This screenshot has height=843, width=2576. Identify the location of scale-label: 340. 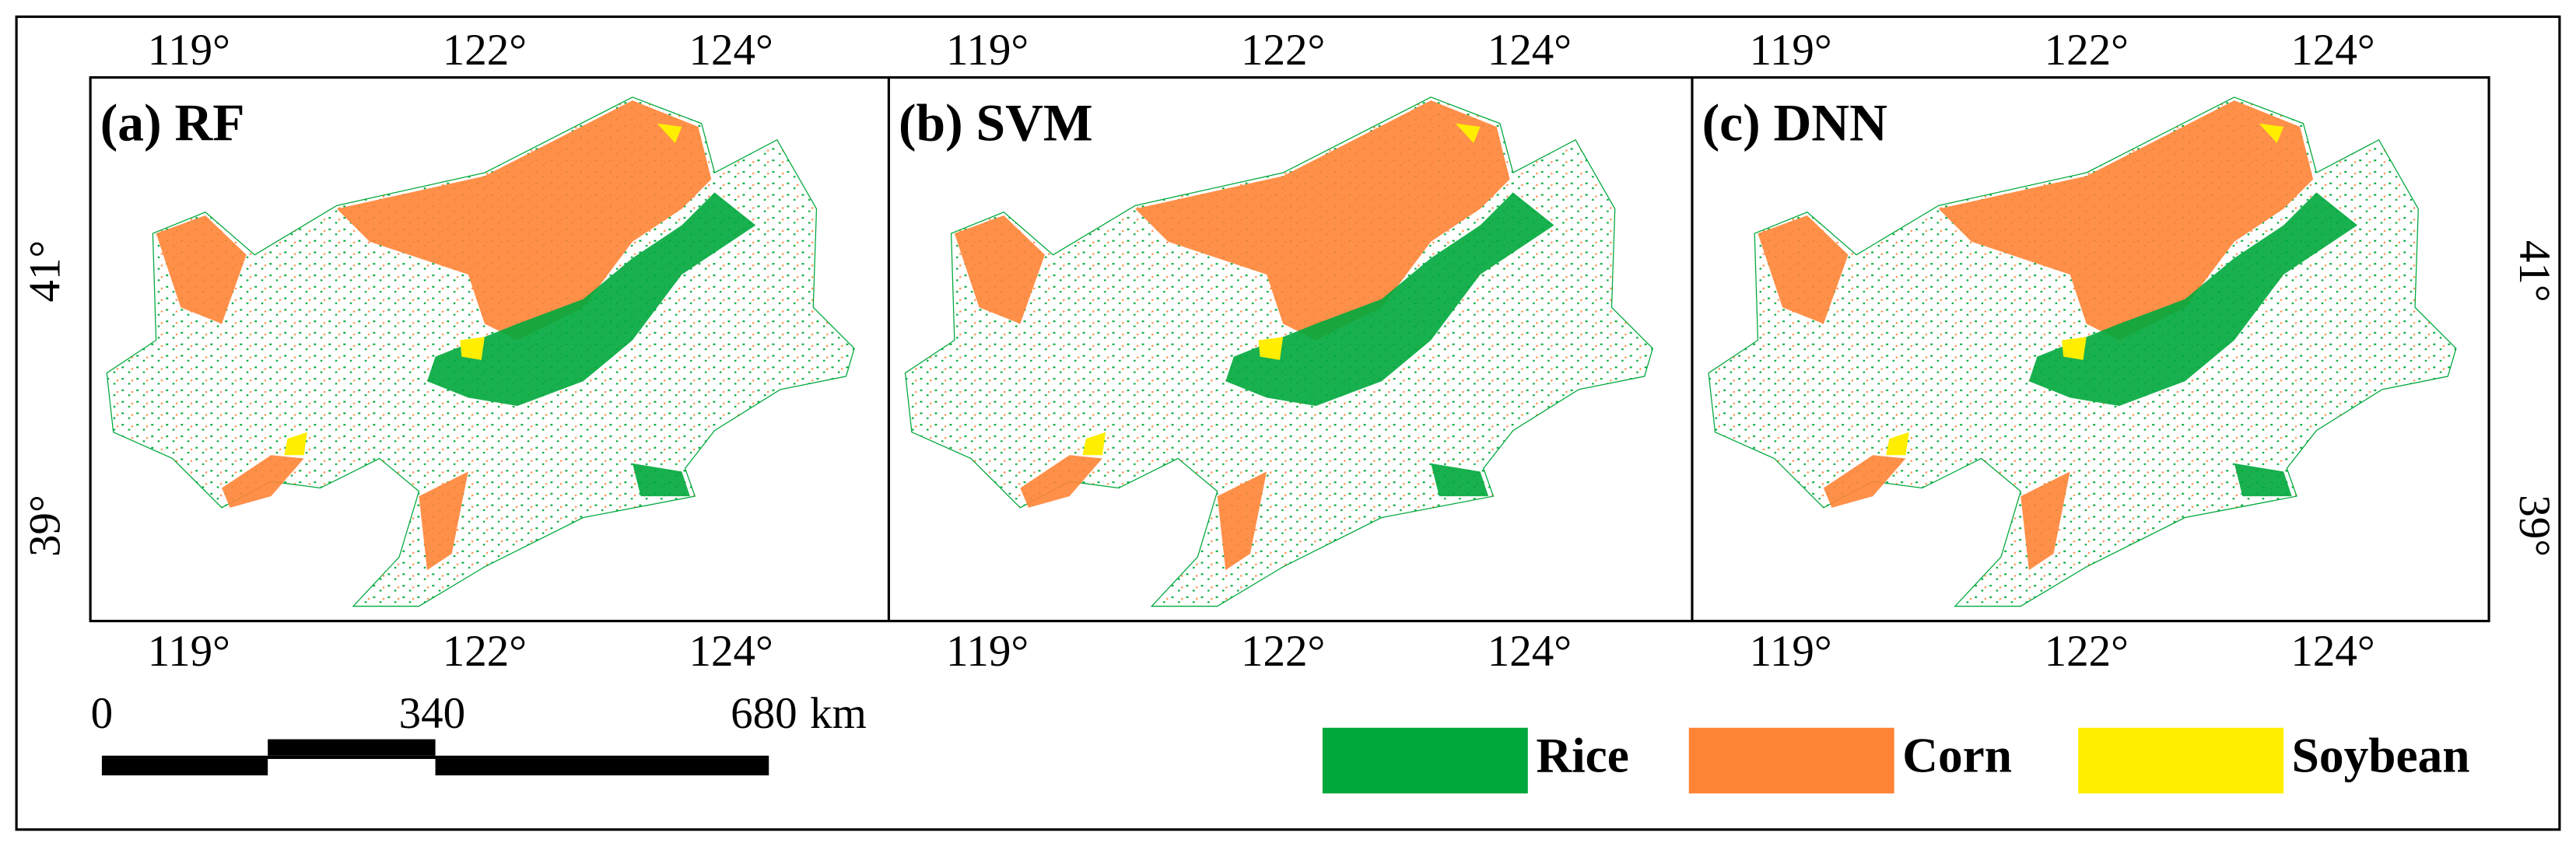
(432, 713).